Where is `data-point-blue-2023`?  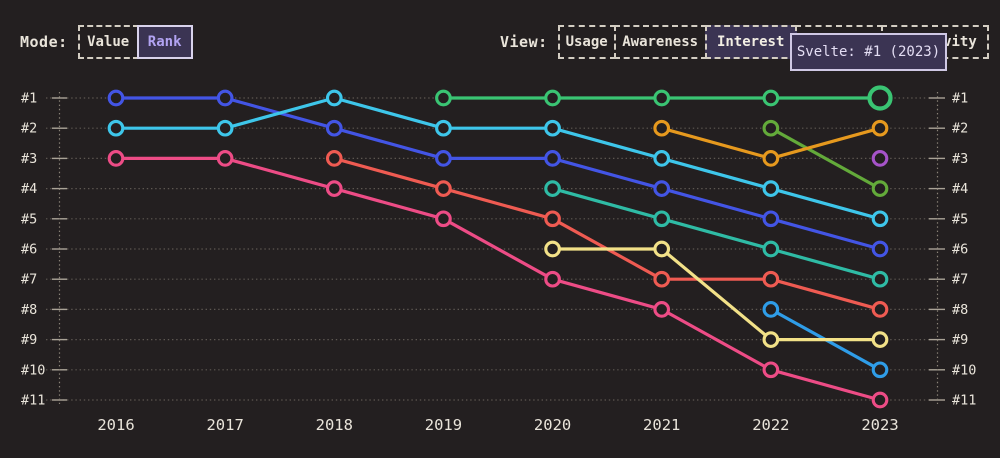 data-point-blue-2023 is located at coordinates (880, 249).